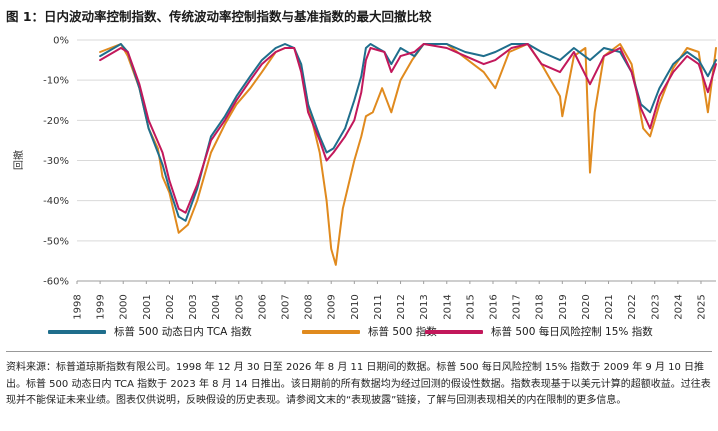  What do you see at coordinates (678, 306) in the screenshot?
I see `x-tick-label: 2024` at bounding box center [678, 306].